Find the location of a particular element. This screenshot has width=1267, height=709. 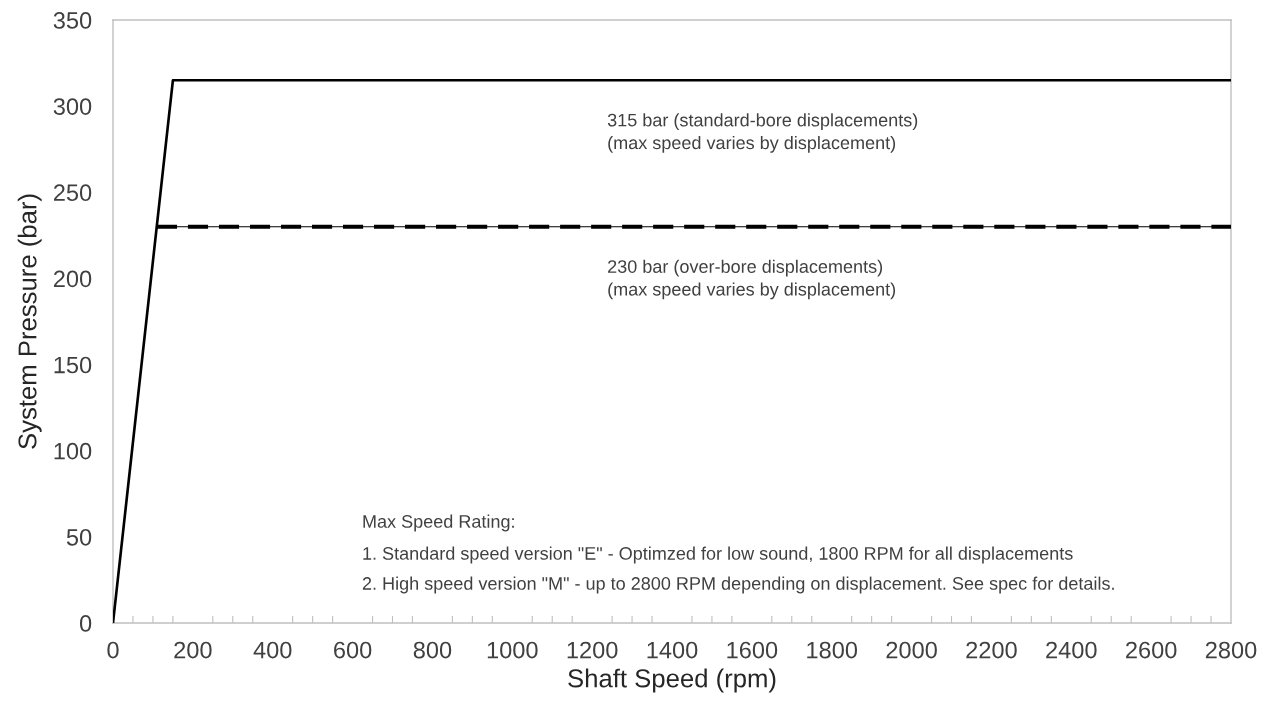

y-tick-label: 300 is located at coordinates (72, 106).